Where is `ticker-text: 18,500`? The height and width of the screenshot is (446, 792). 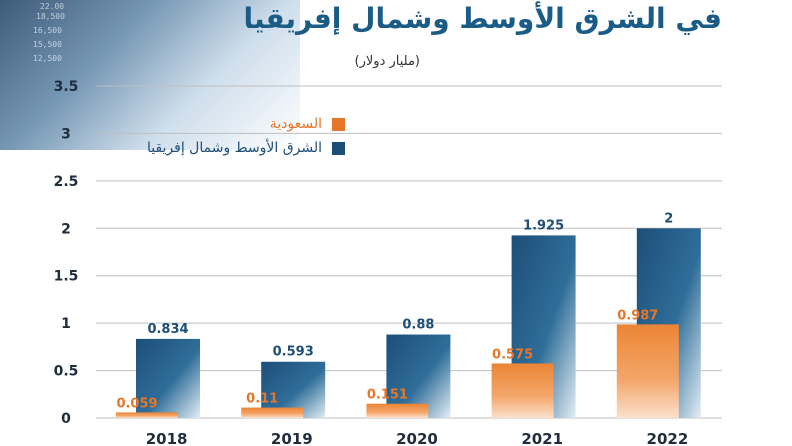 ticker-text: 18,500 is located at coordinates (50, 16).